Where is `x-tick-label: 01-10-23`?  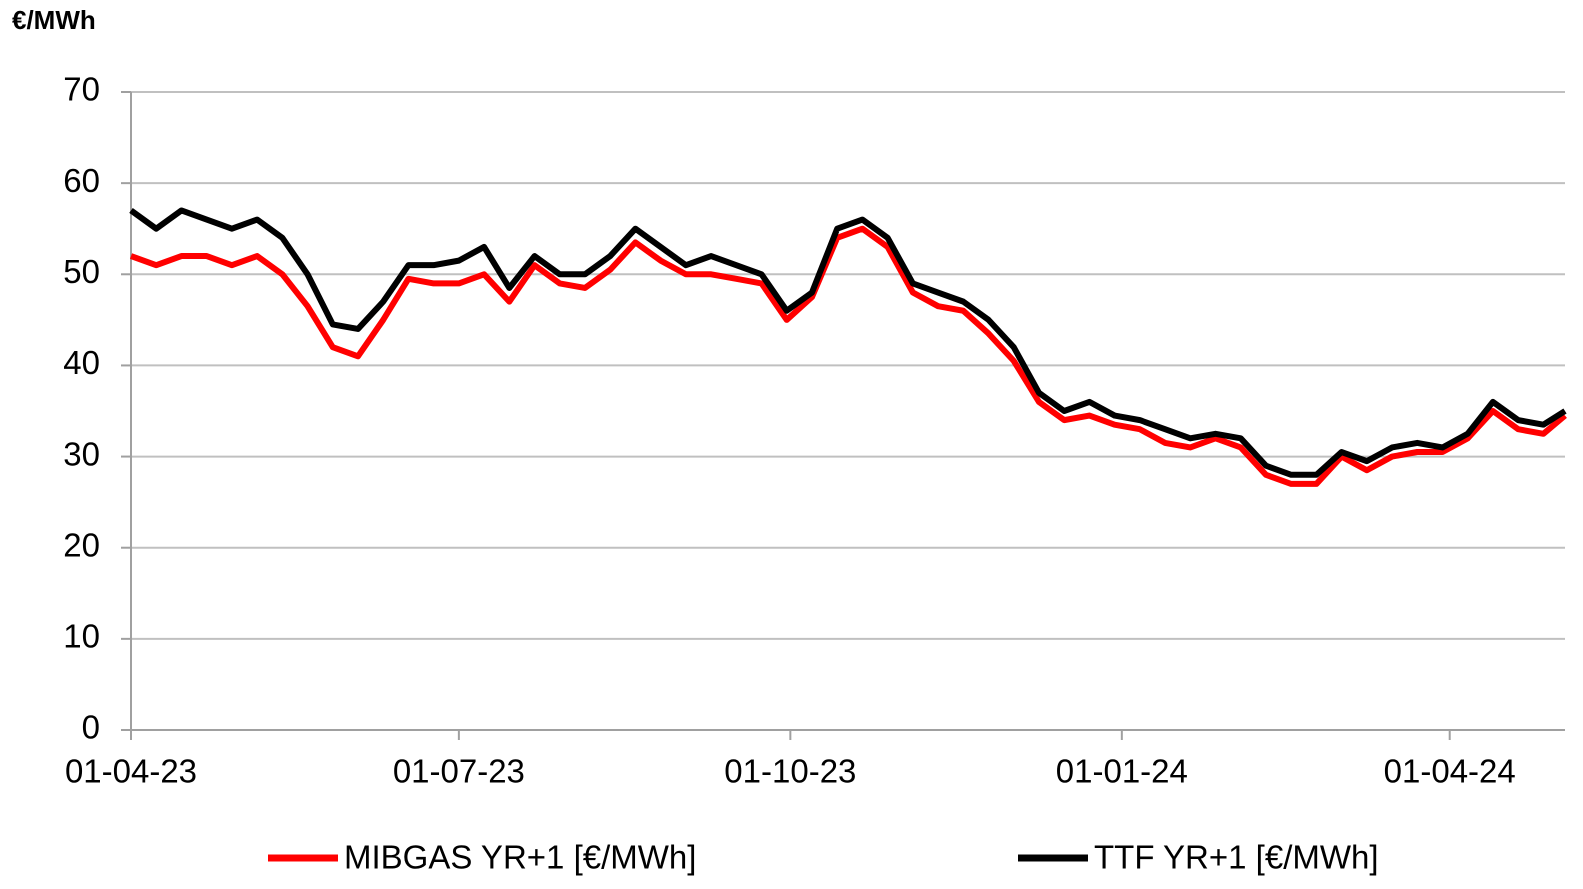
x-tick-label: 01-10-23 is located at coordinates (790, 771).